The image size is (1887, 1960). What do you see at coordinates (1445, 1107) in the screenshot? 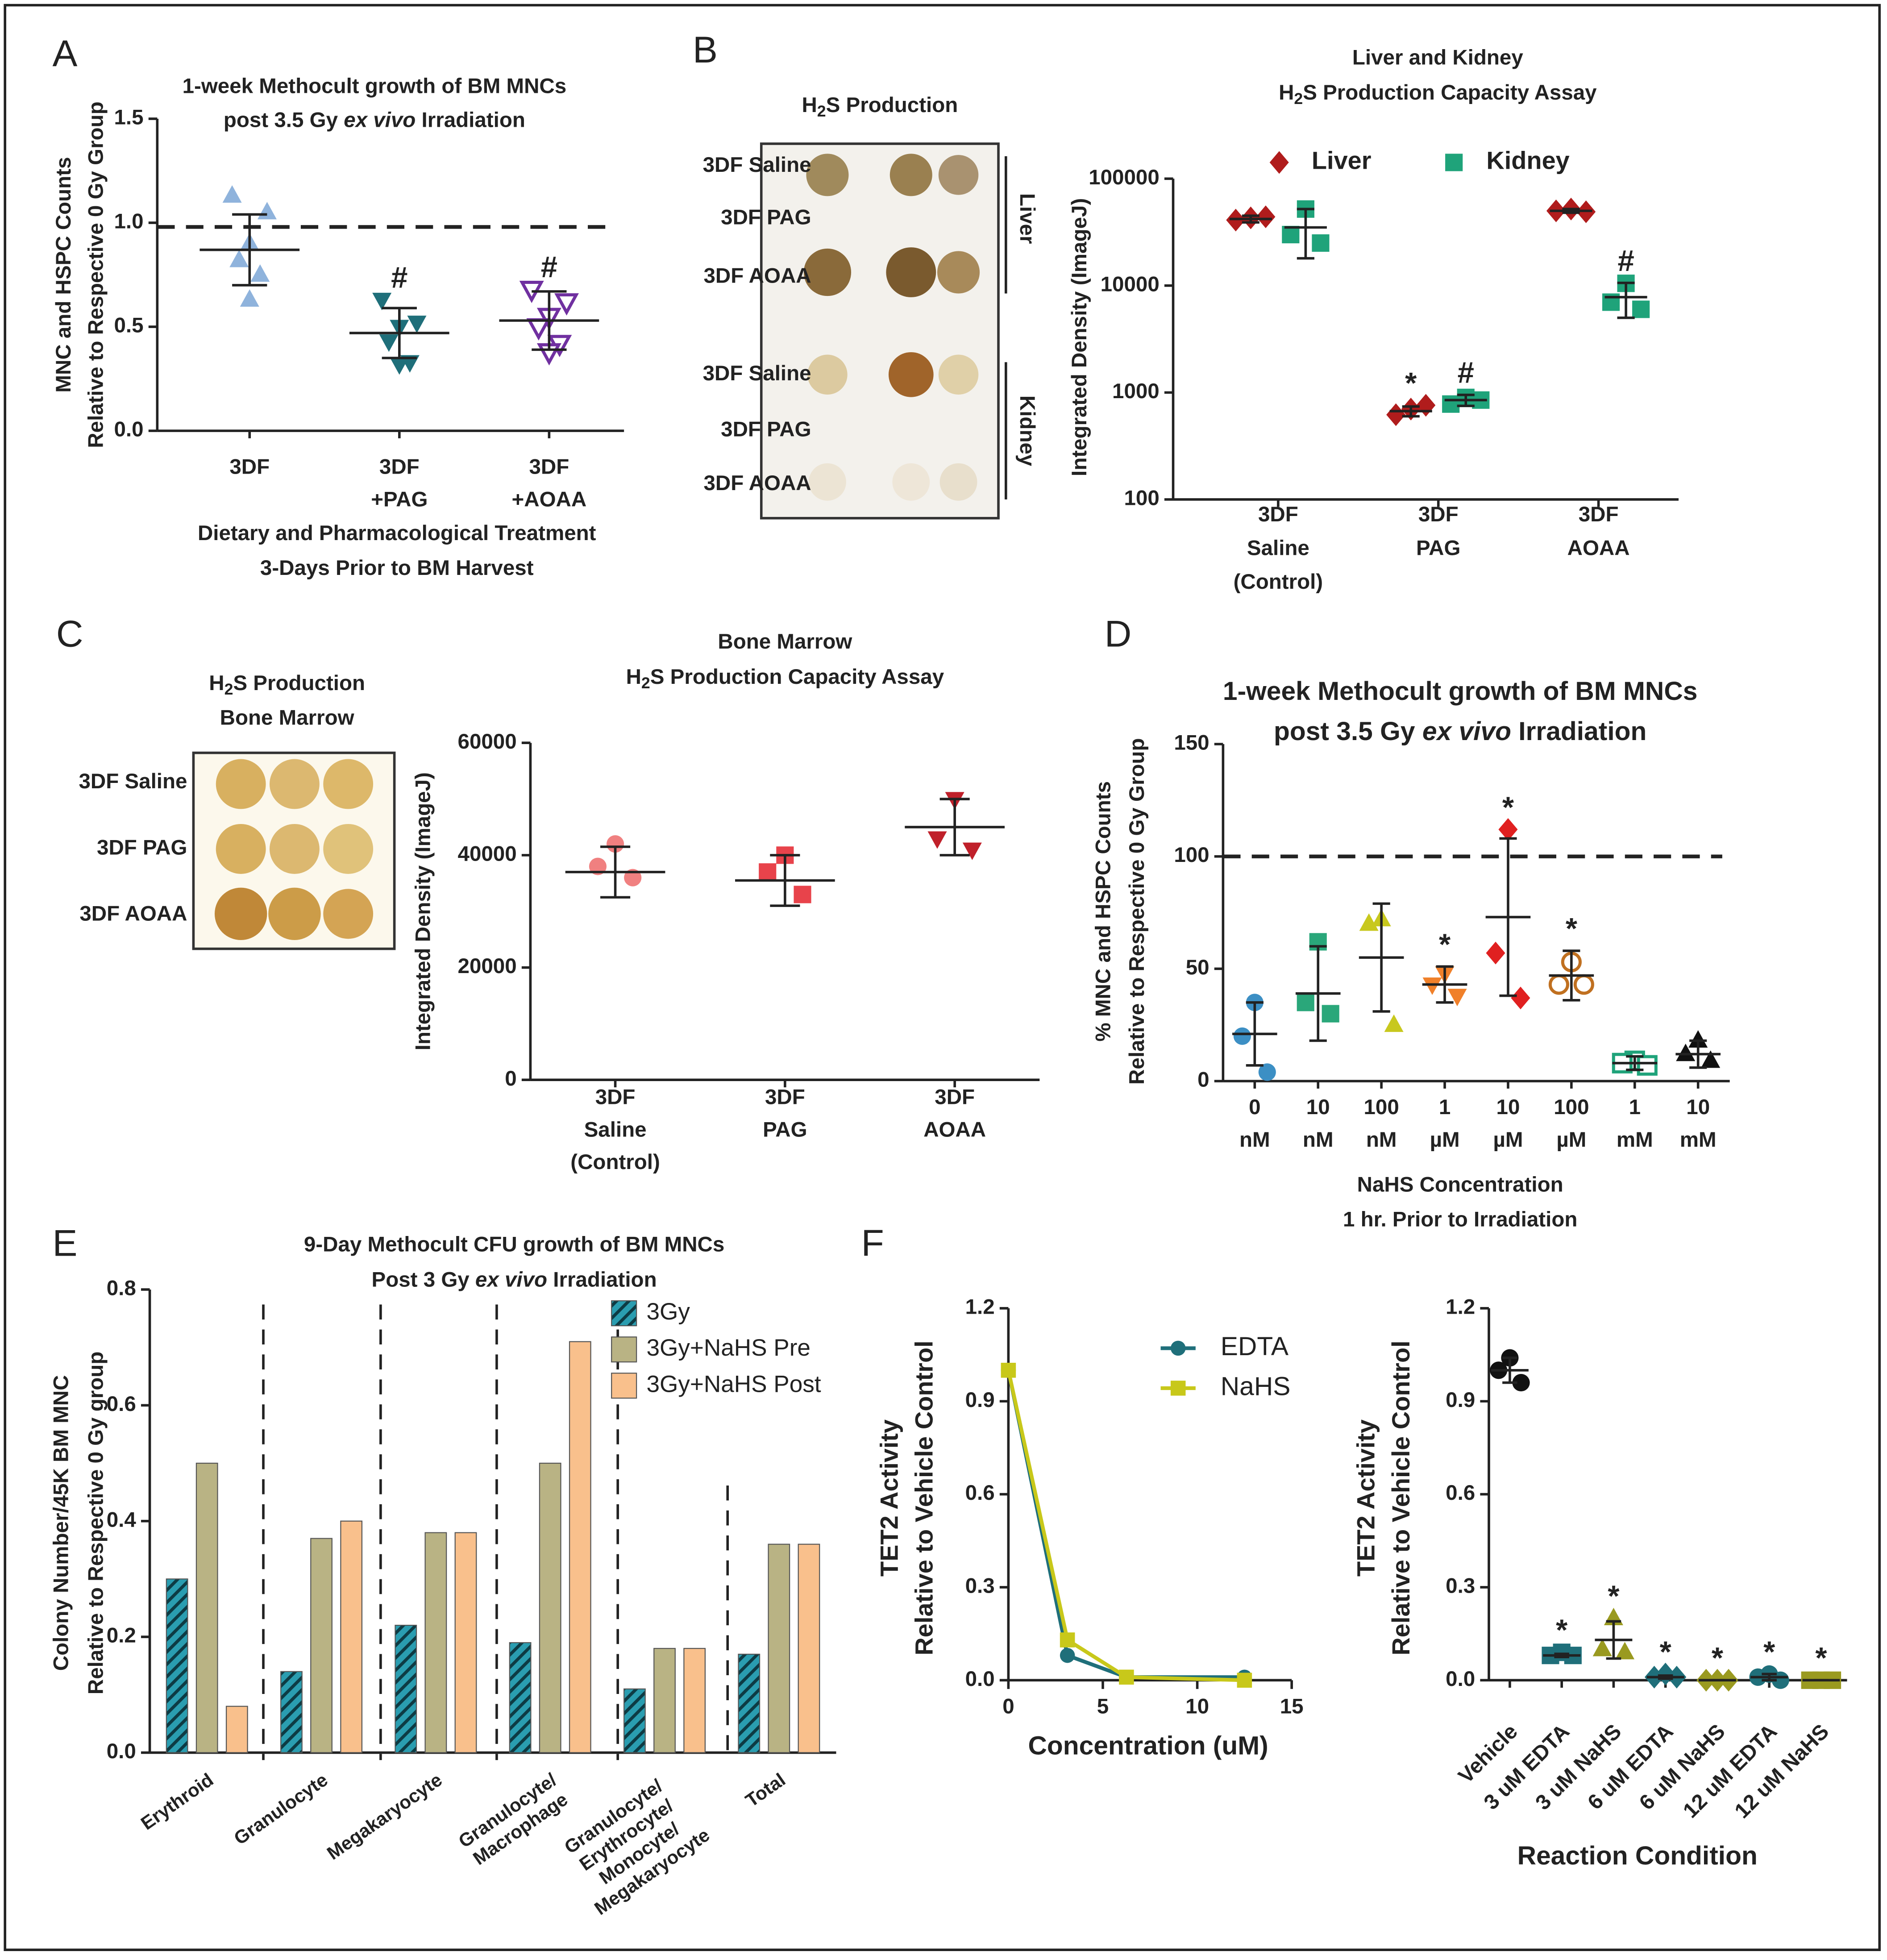
I see `x-tick-label: 1` at bounding box center [1445, 1107].